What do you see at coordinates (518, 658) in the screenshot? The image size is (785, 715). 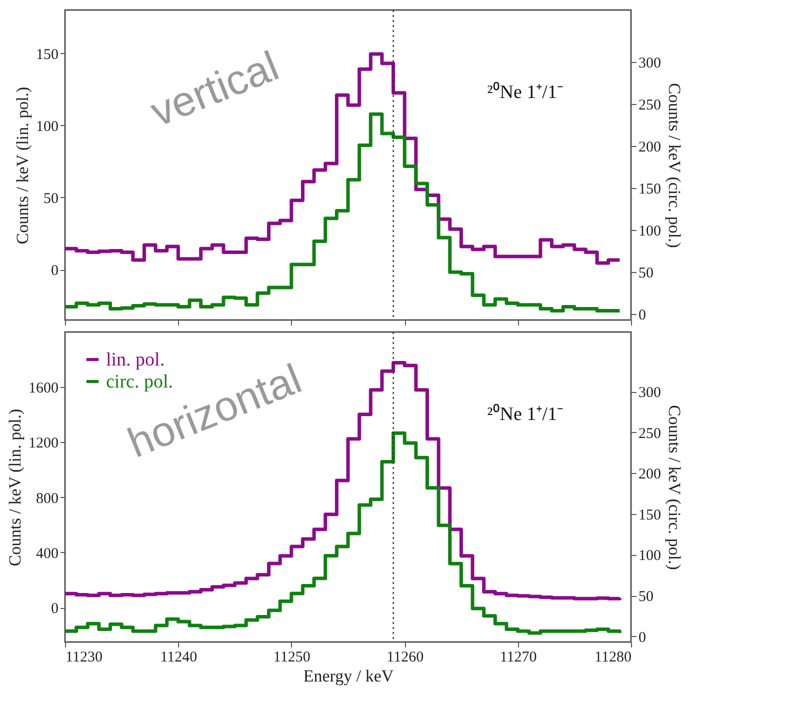 I see `x-tick-label: 11270` at bounding box center [518, 658].